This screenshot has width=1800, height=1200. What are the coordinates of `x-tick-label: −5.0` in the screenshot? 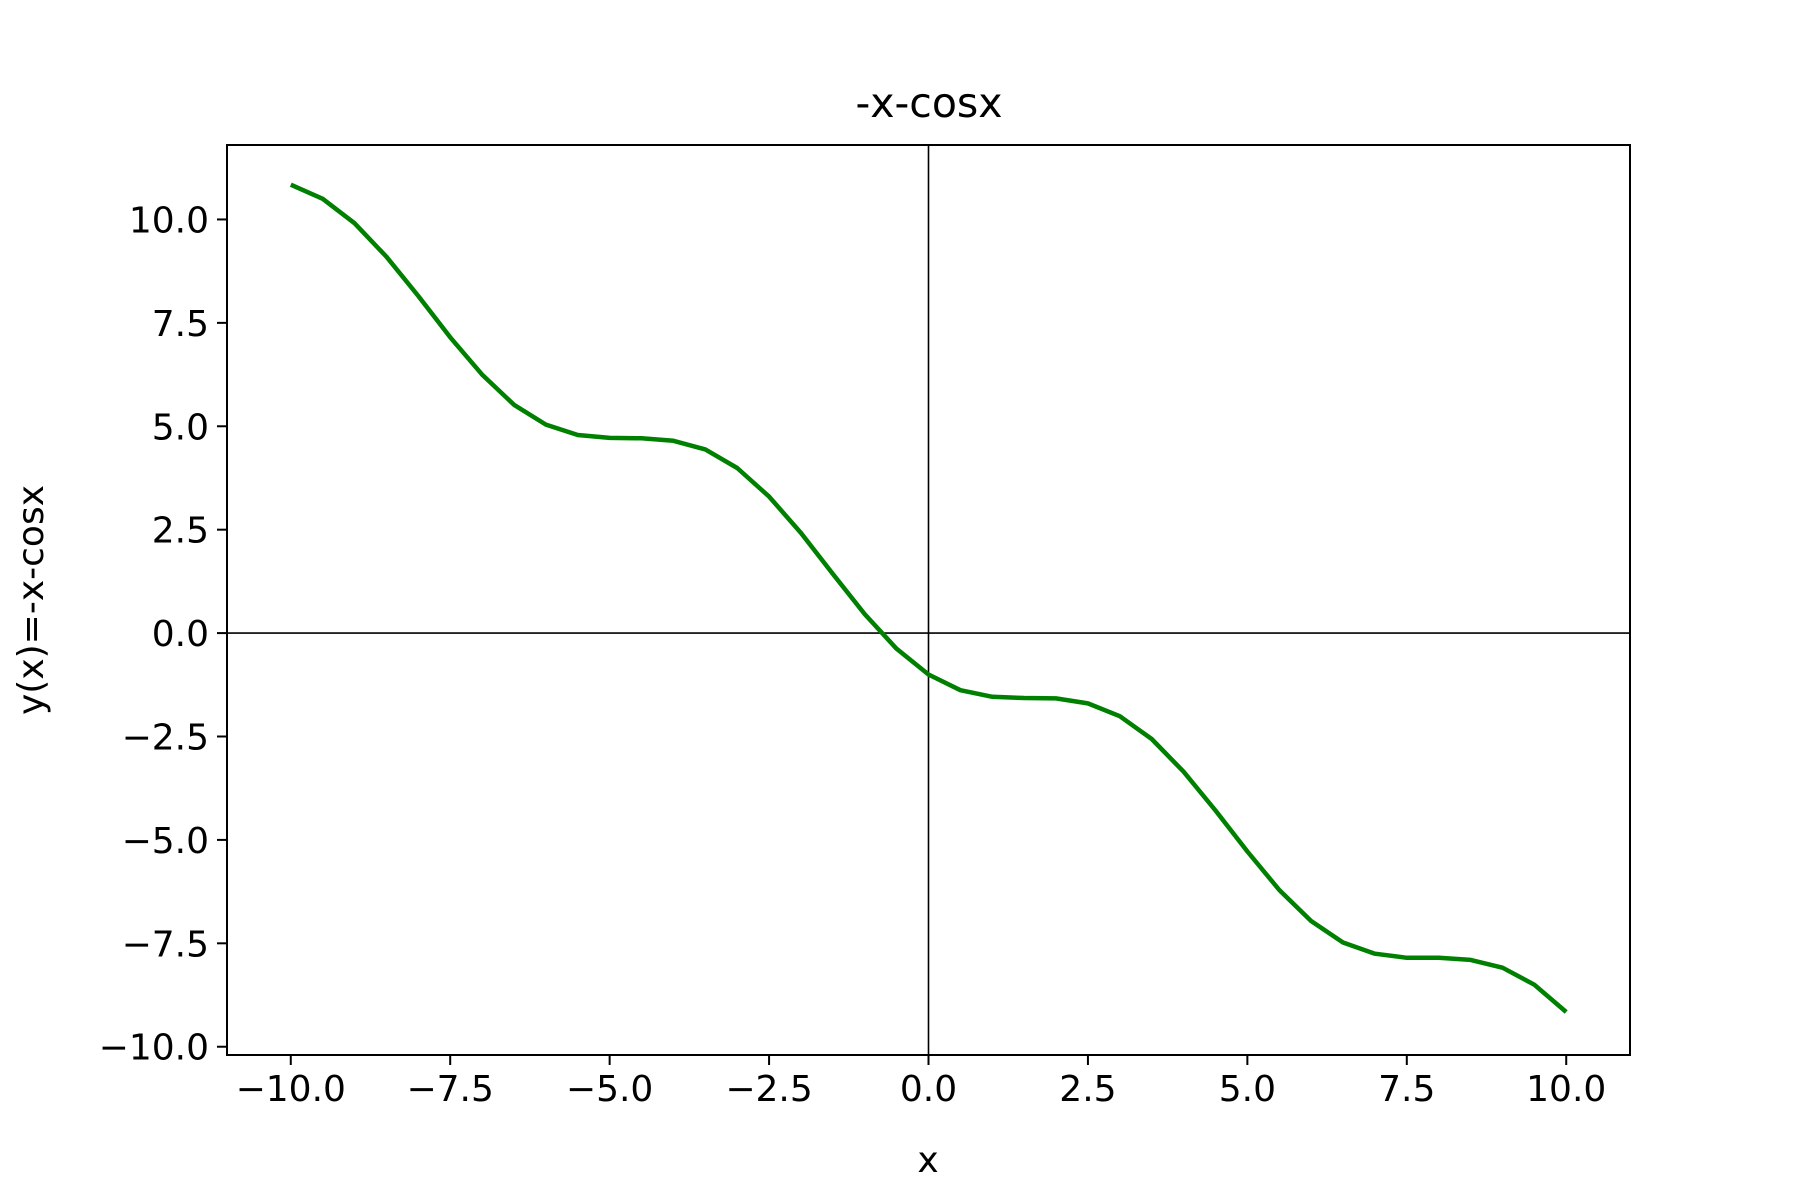 It's located at (609, 1089).